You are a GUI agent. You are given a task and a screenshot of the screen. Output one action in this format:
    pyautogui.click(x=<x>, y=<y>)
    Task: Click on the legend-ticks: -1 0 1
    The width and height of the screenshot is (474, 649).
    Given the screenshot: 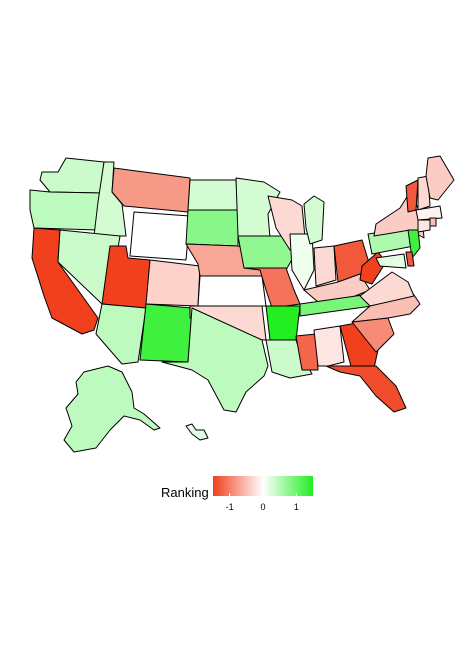 What is the action you would take?
    pyautogui.click(x=262, y=502)
    